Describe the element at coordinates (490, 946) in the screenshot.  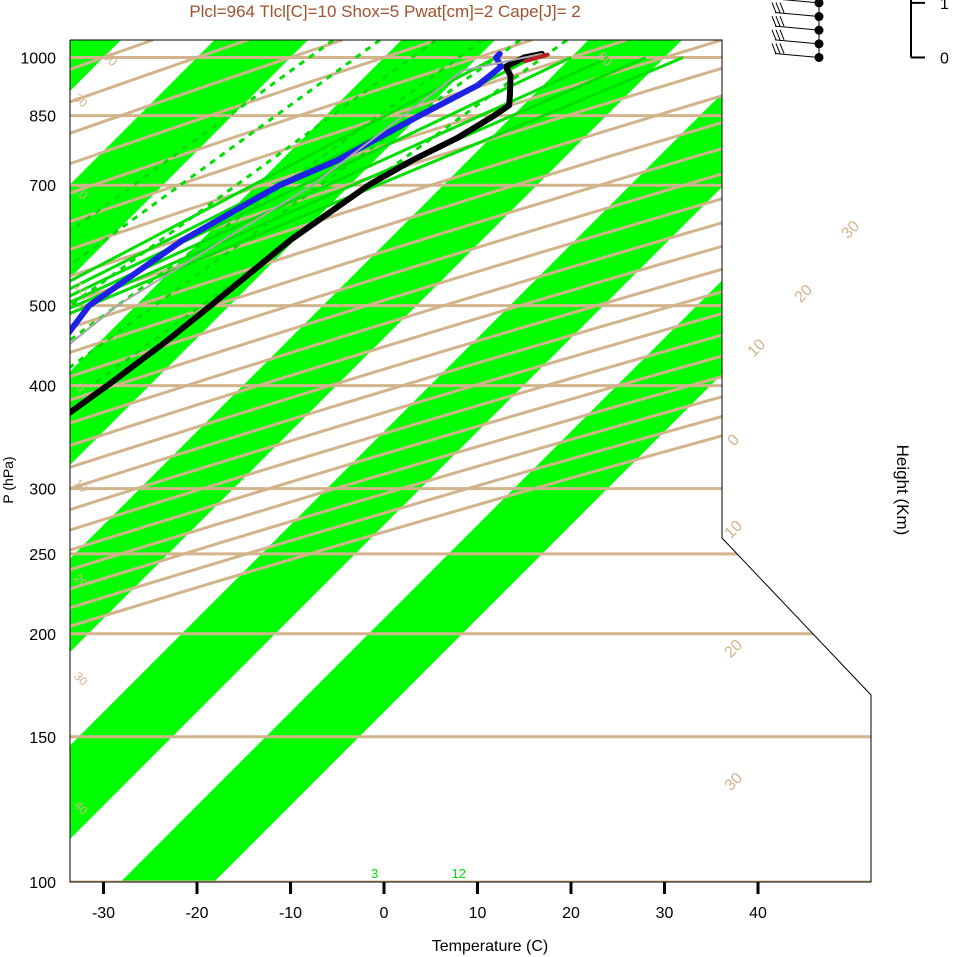
I see `x-axis-label: Temperature (C)` at that location.